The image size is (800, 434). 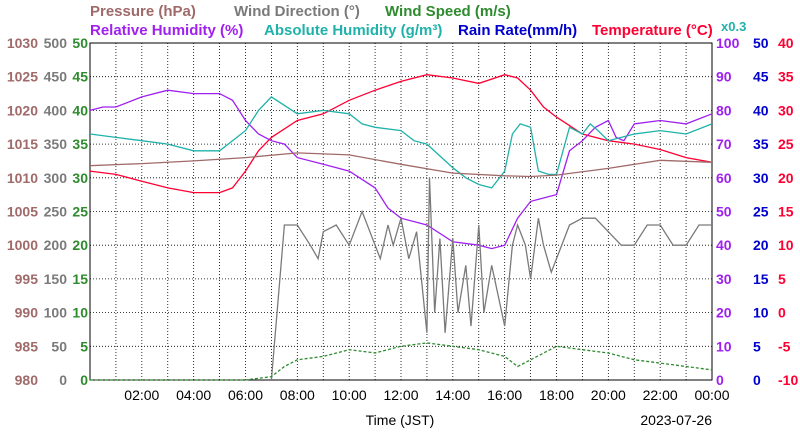 What do you see at coordinates (556, 395) in the screenshot?
I see `x-tick-label: 18:00` at bounding box center [556, 395].